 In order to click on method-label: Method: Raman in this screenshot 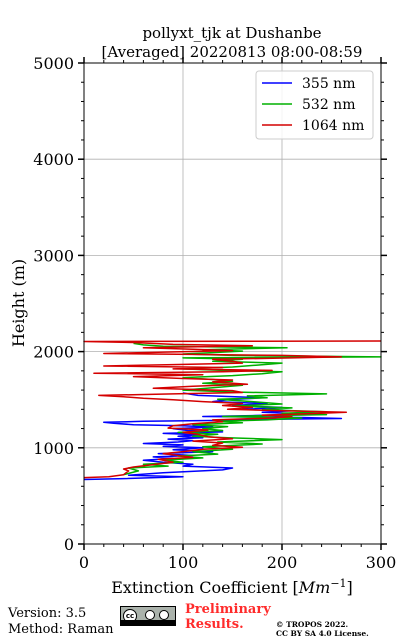, I will do `click(61, 629)`.